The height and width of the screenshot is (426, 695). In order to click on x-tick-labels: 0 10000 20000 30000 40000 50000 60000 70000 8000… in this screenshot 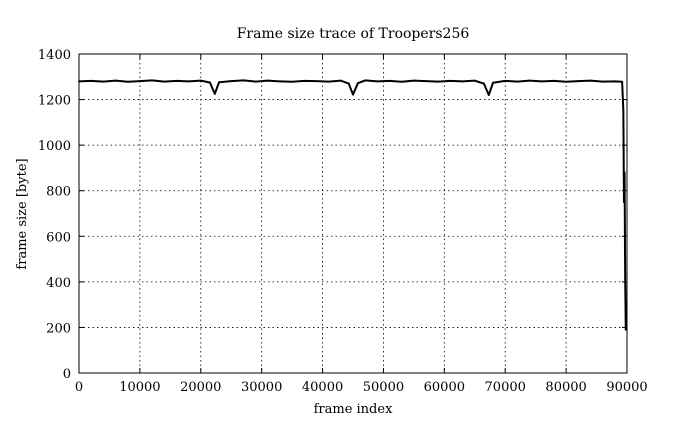, I will do `click(361, 387)`.